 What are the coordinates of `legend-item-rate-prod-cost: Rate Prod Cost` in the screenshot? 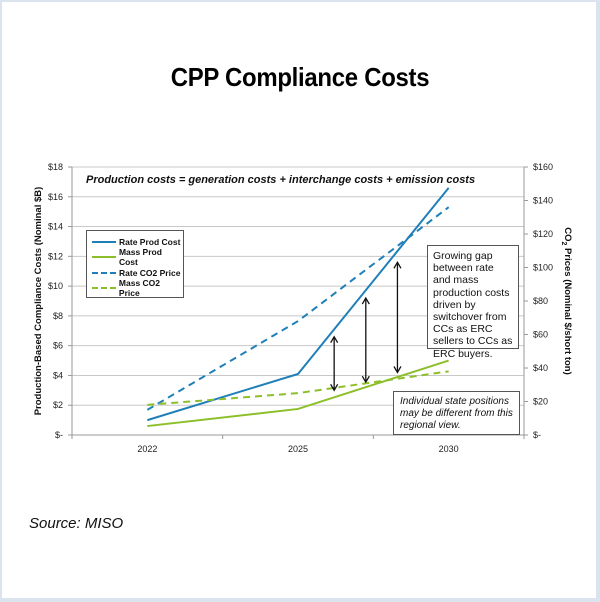 It's located at (137, 242).